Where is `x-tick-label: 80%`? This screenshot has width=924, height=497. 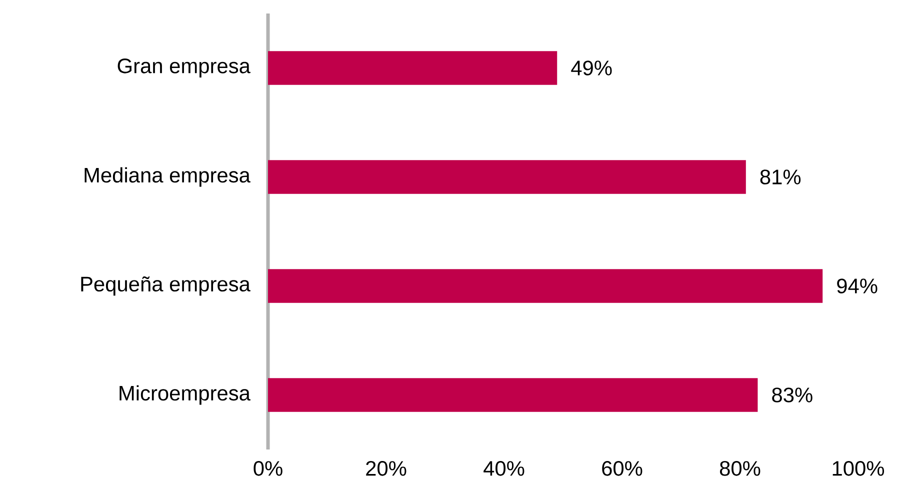
x-tick-label: 80% is located at coordinates (740, 468).